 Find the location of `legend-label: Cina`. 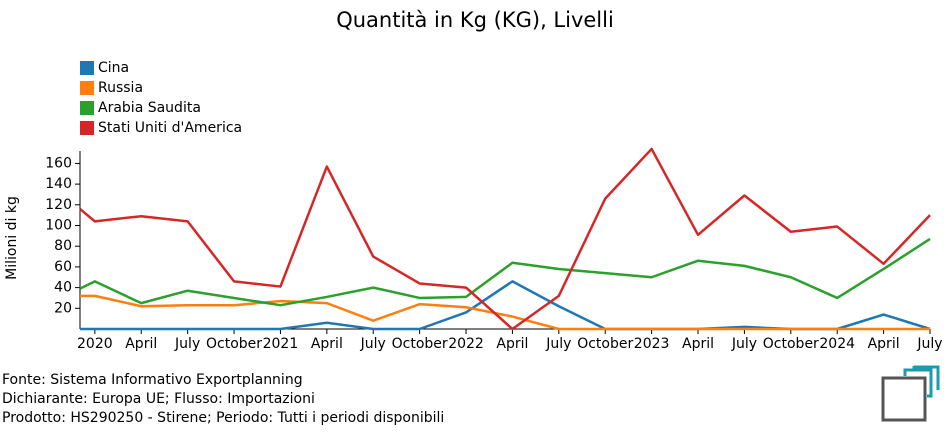

legend-label: Cina is located at coordinates (113, 68).